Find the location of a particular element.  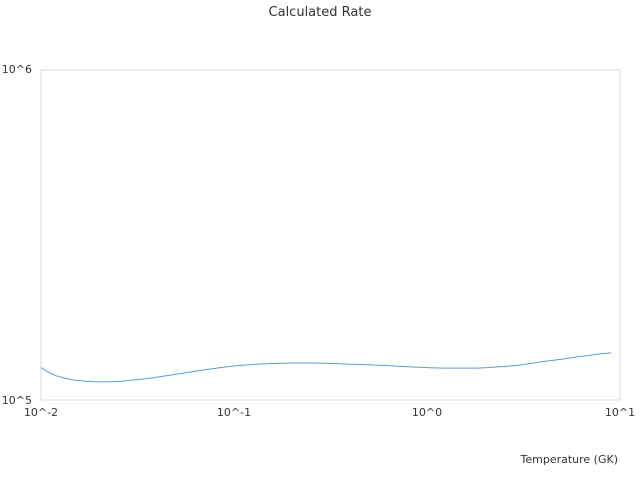

x-tick-label-2: 10^0 is located at coordinates (427, 412).